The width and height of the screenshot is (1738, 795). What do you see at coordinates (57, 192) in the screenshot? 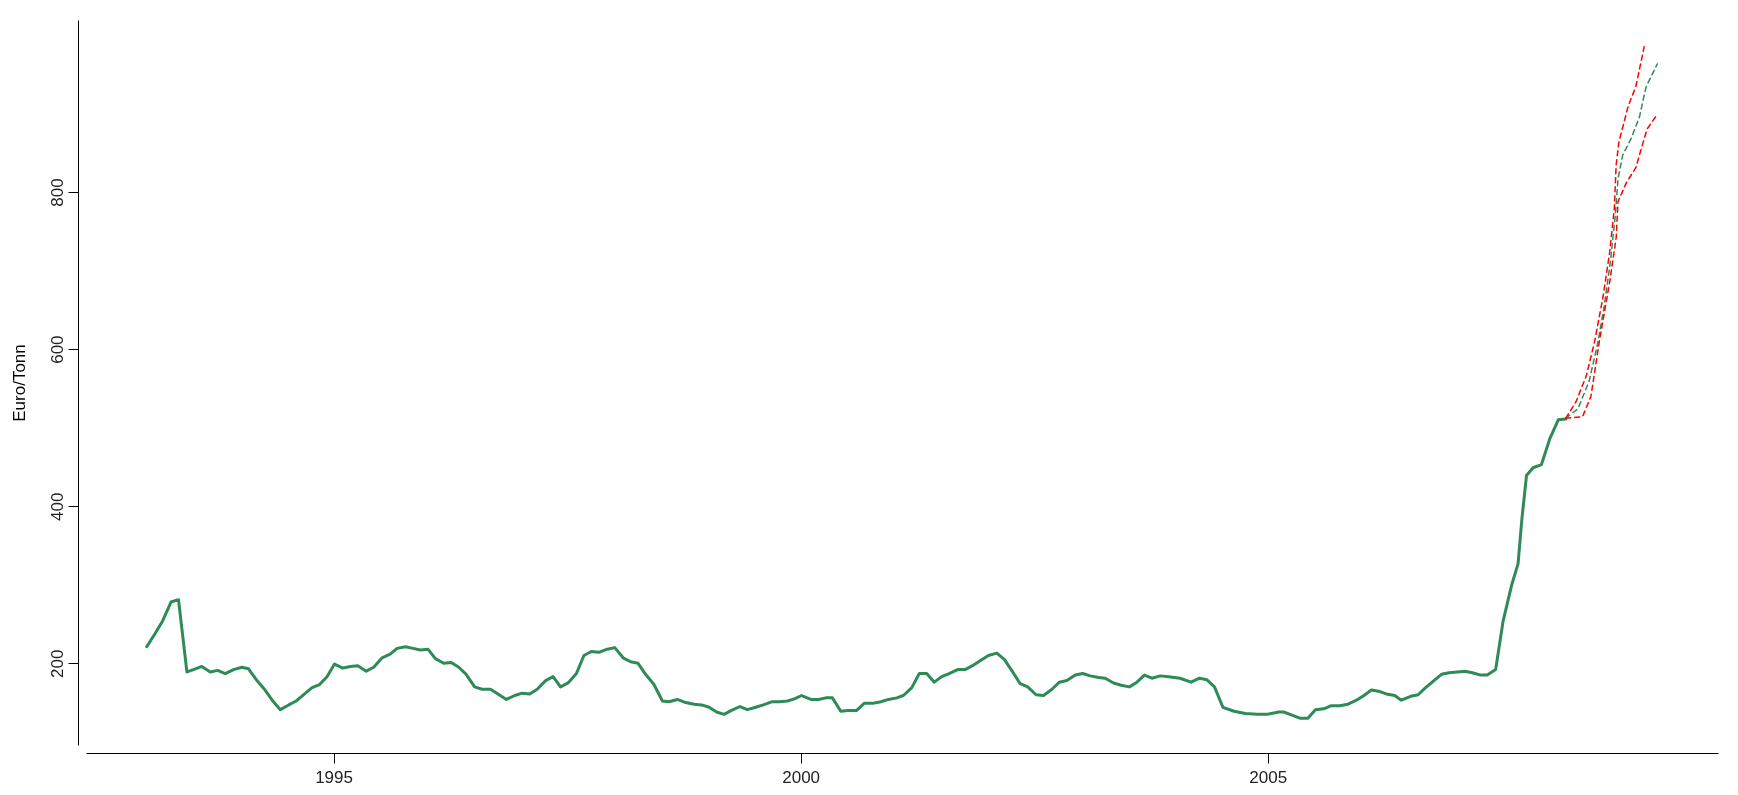
I see `y-tick-label: 800` at bounding box center [57, 192].